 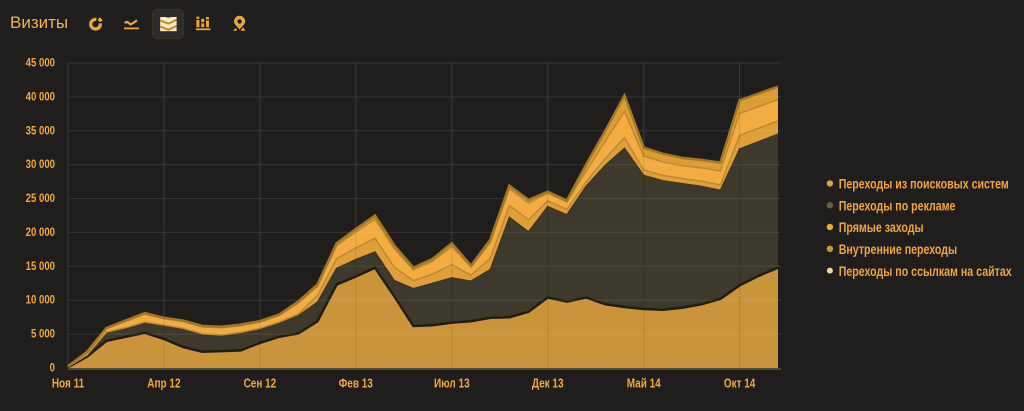 What do you see at coordinates (740, 383) in the screenshot?
I see `svg-text: Окт 14` at bounding box center [740, 383].